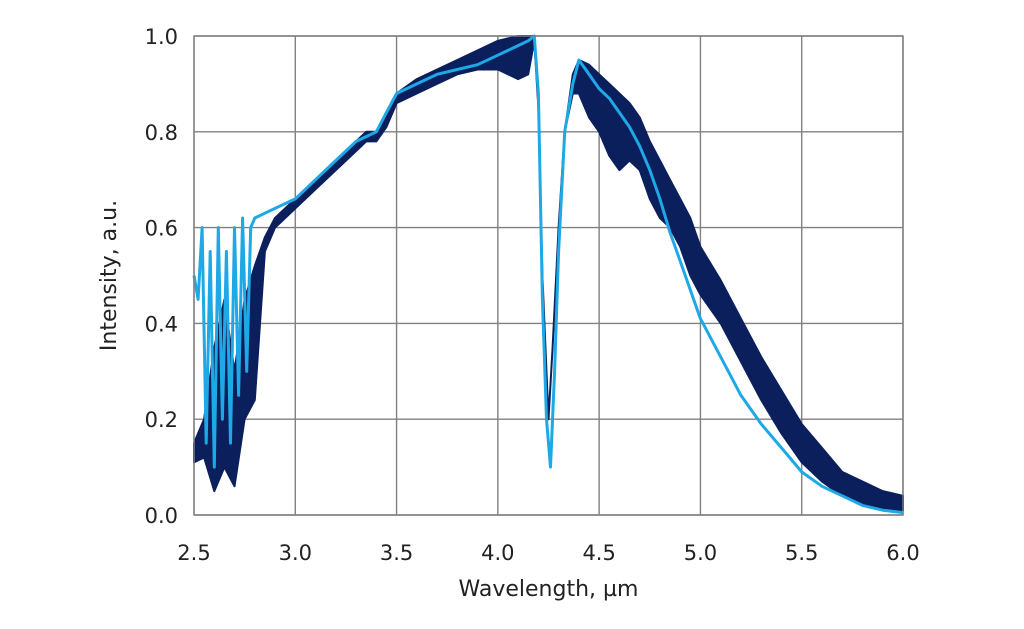 The image size is (1024, 629). What do you see at coordinates (396, 553) in the screenshot?
I see `x-tick-label: 3.5` at bounding box center [396, 553].